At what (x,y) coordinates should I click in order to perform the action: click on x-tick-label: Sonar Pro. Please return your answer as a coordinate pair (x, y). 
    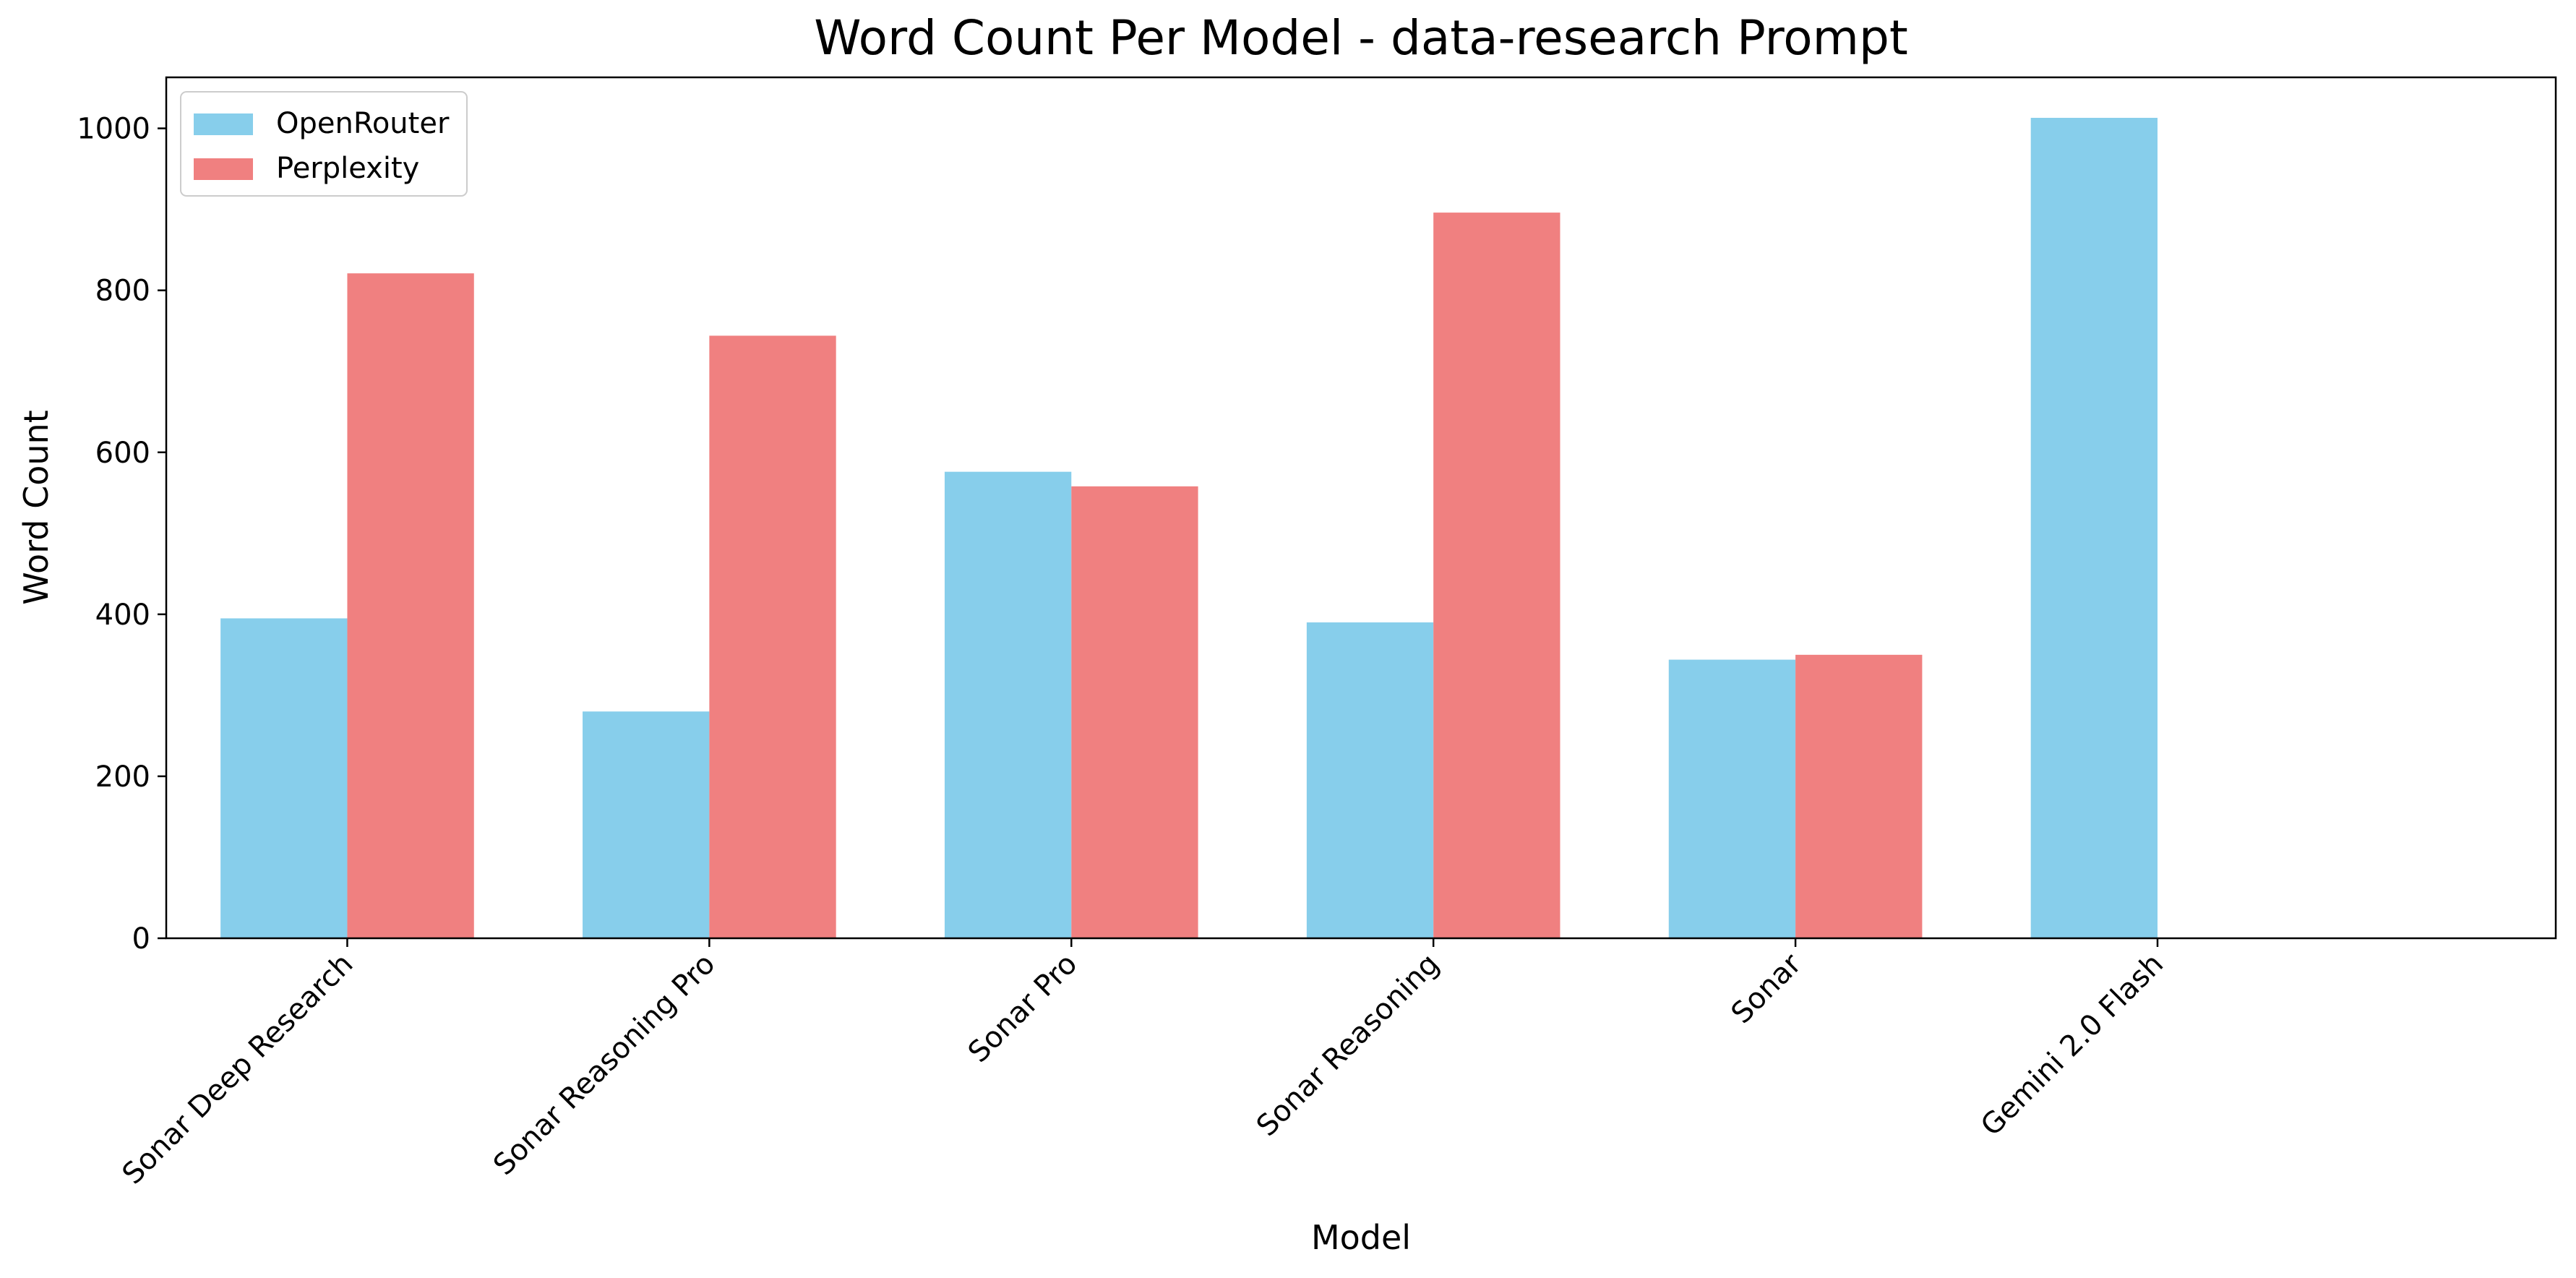
    Looking at the image, I should click on (1023, 1009).